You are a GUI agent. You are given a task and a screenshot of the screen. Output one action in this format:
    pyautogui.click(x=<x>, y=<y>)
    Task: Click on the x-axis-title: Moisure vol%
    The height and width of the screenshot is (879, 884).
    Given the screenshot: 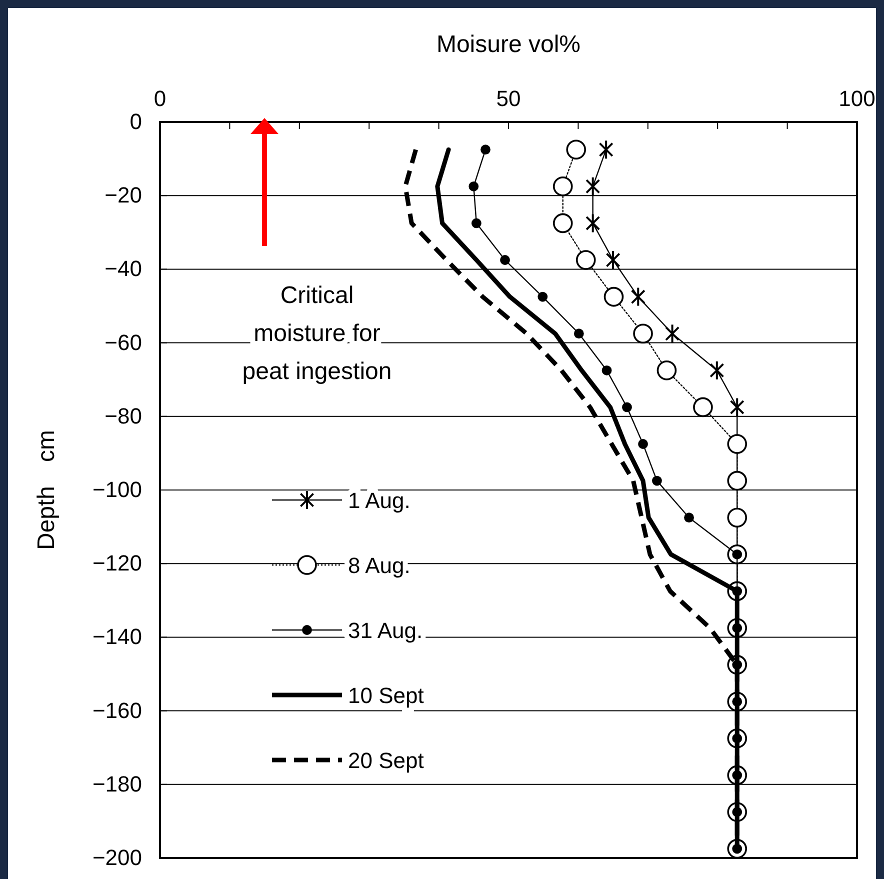 What is the action you would take?
    pyautogui.click(x=508, y=44)
    